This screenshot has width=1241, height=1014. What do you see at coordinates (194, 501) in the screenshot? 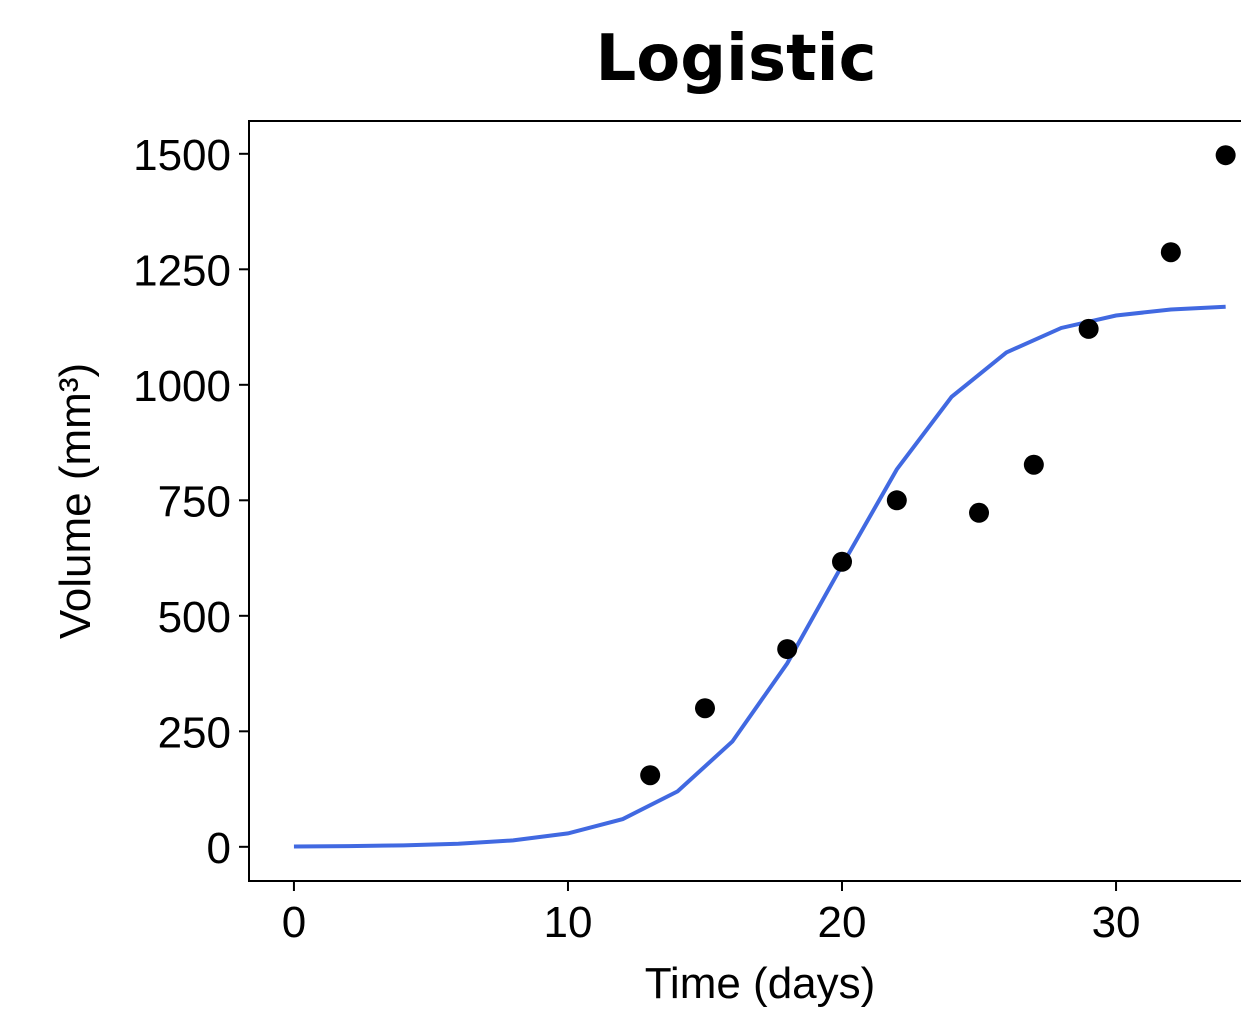
I see `y-tick-label: 750` at bounding box center [194, 501].